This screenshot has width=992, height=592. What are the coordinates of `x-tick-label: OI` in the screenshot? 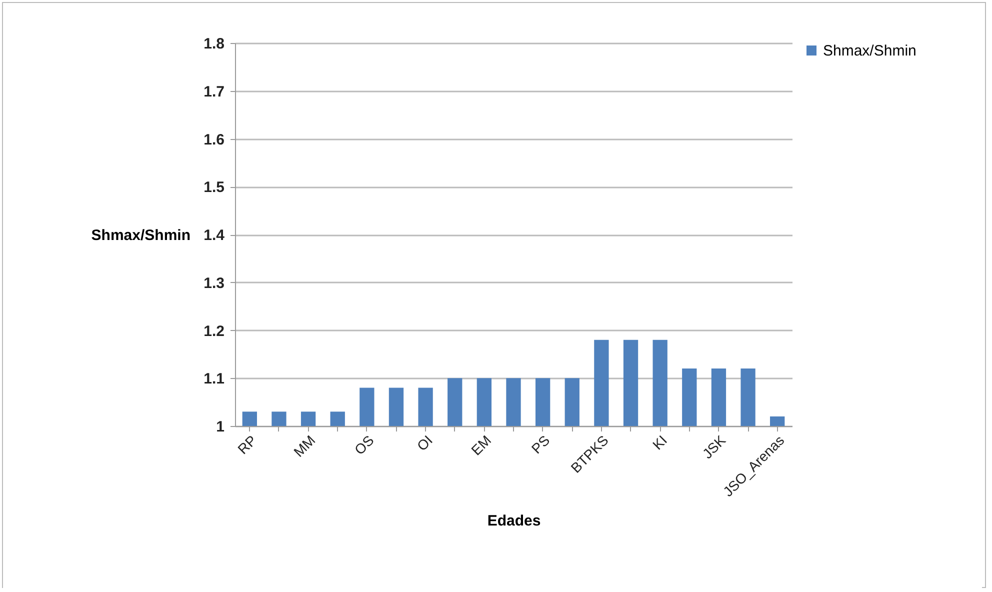 It's located at (425, 443).